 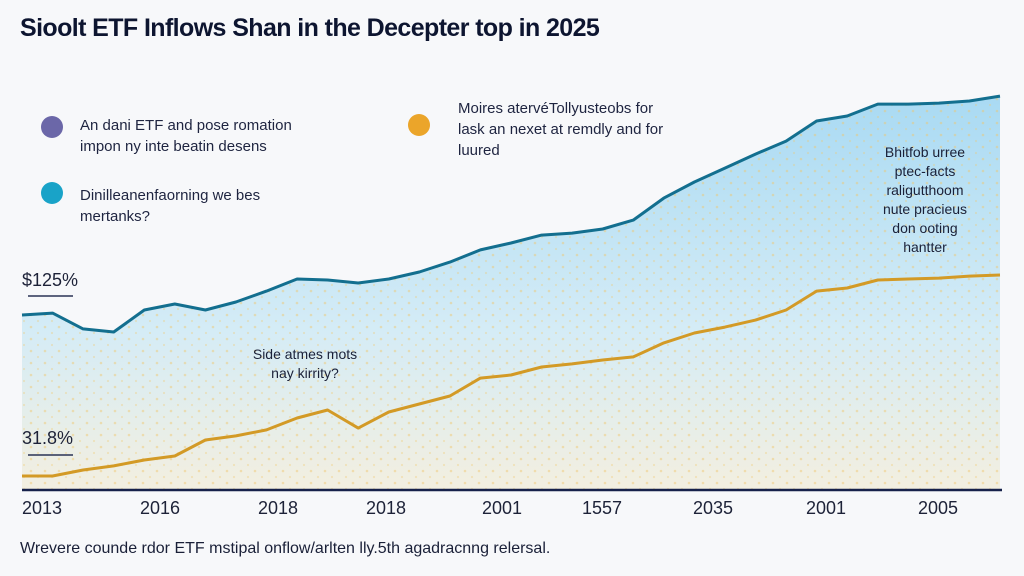 What do you see at coordinates (419, 125) in the screenshot?
I see `legend-marker-orange` at bounding box center [419, 125].